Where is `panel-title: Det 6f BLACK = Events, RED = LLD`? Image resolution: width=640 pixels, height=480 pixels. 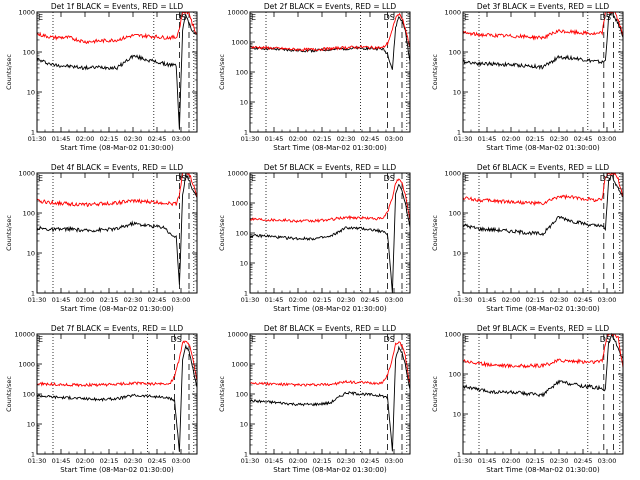 panel-title: Det 6f BLACK = Events, RED = LLD is located at coordinates (543, 167).